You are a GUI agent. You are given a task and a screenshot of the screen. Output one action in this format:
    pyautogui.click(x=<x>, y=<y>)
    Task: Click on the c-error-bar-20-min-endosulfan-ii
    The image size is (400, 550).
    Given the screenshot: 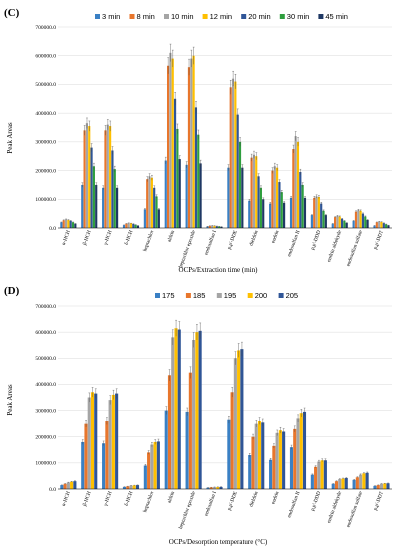 What is the action you would take?
    pyautogui.click(x=300, y=172)
    